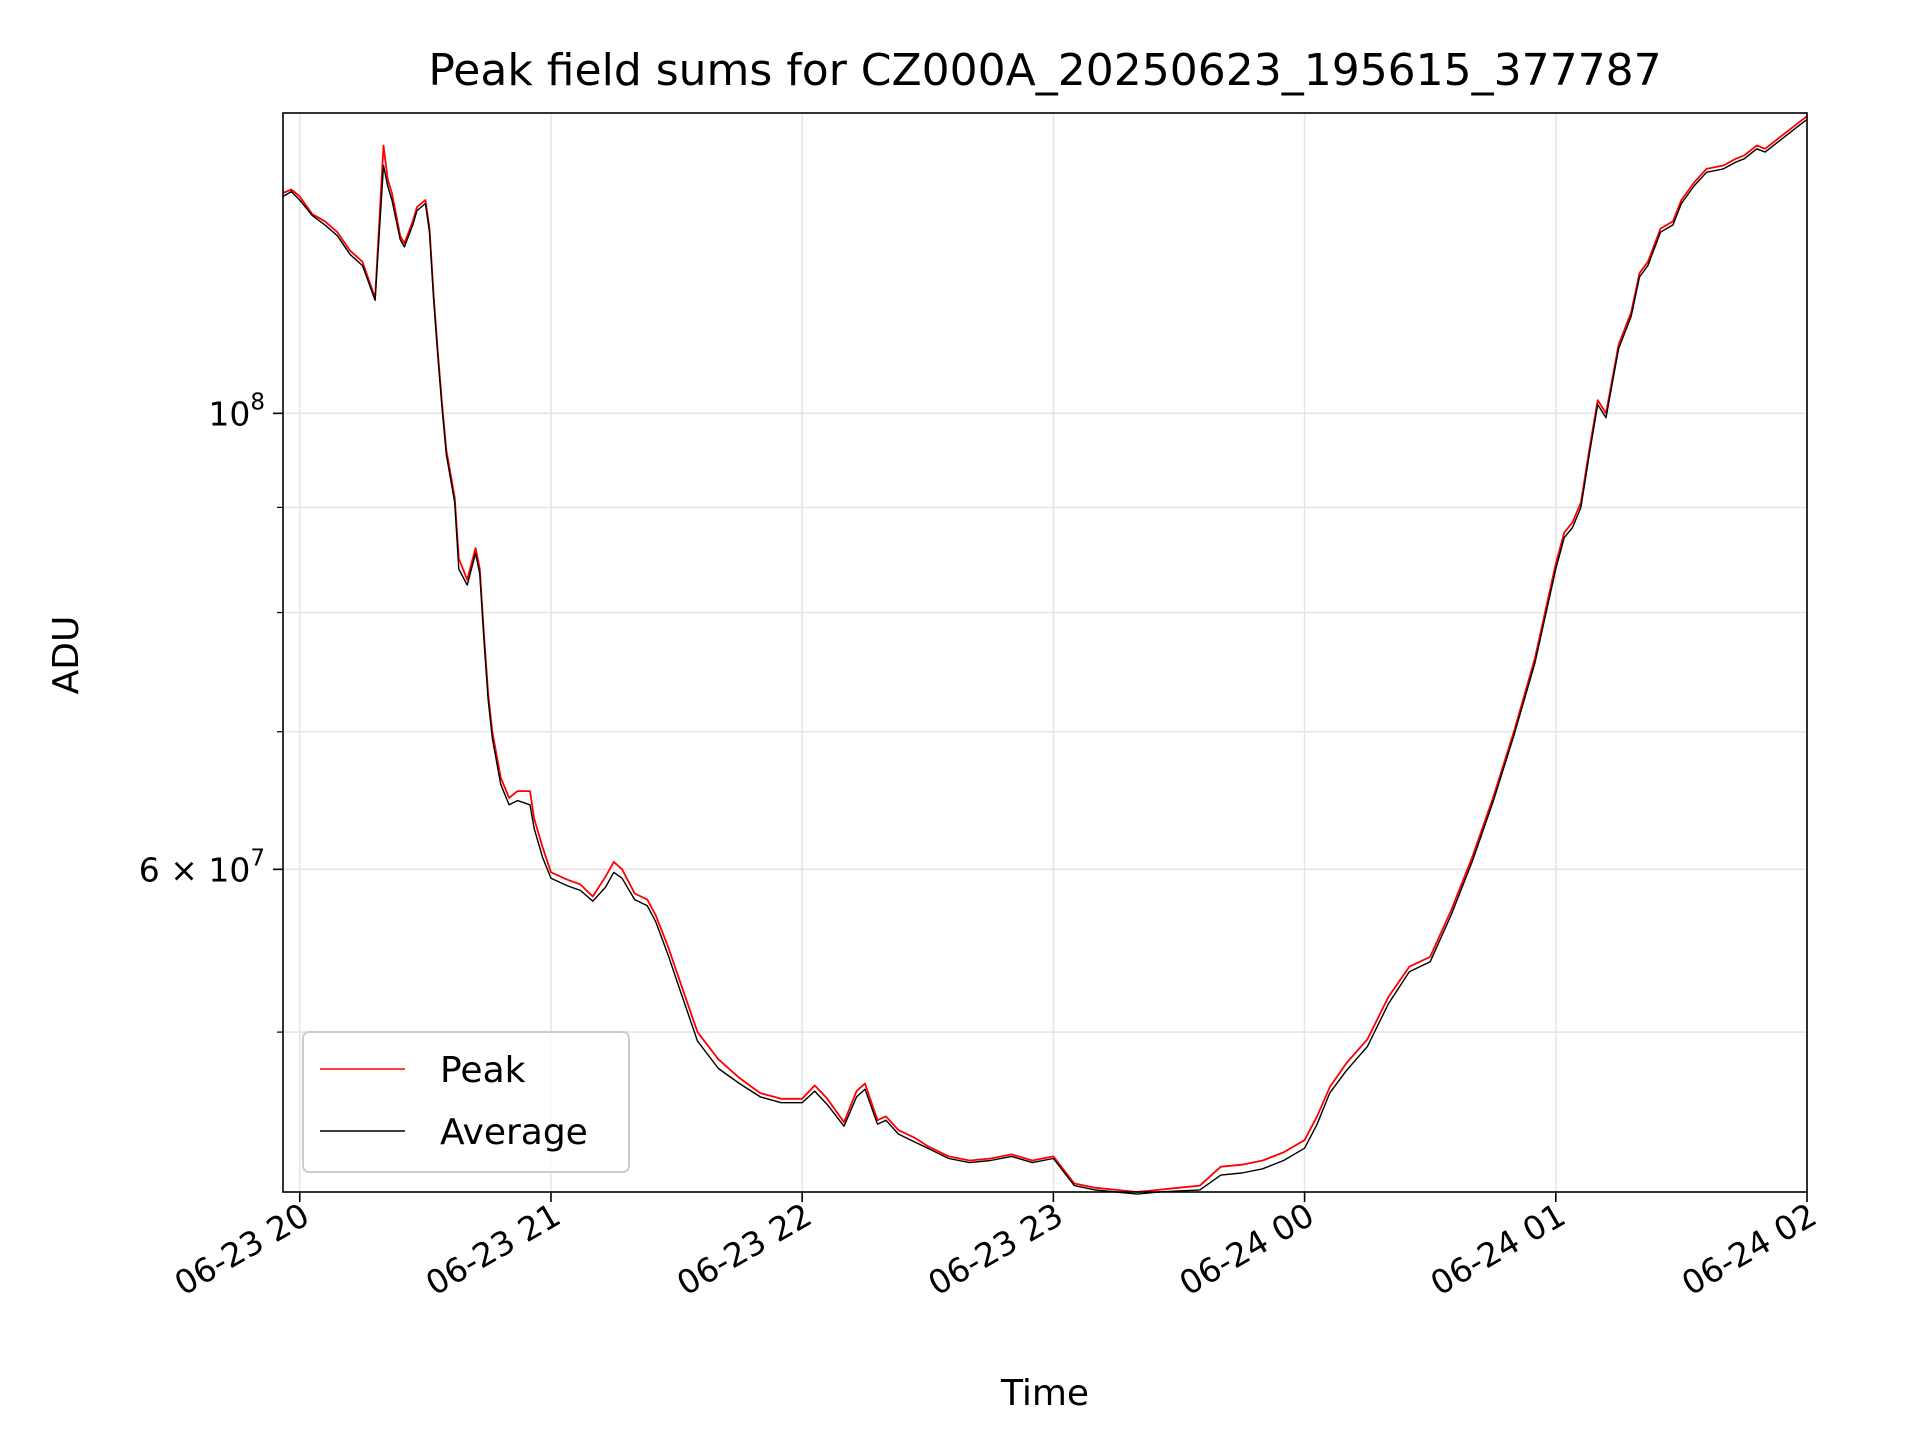 The height and width of the screenshot is (1444, 1920). I want to click on x-axis-label: Time, so click(1044, 1393).